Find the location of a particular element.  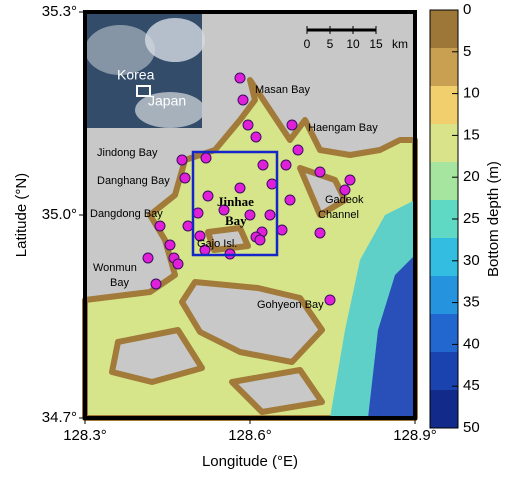

study-box is located at coordinates (235, 203).